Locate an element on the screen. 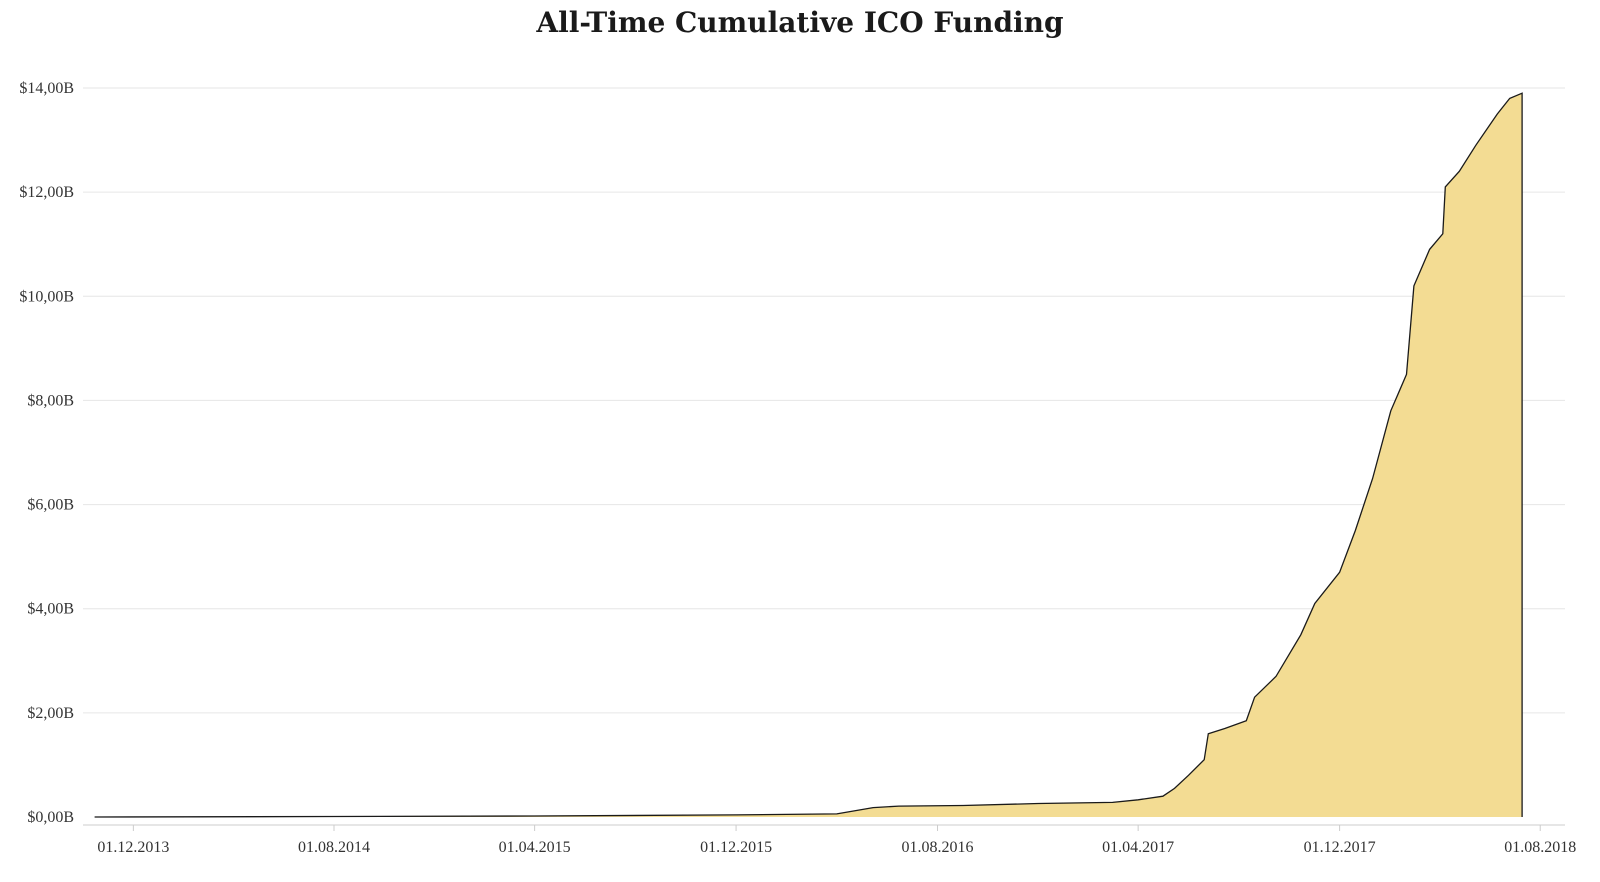  x-tick-label-7: 01.08.2018 is located at coordinates (1540, 847).